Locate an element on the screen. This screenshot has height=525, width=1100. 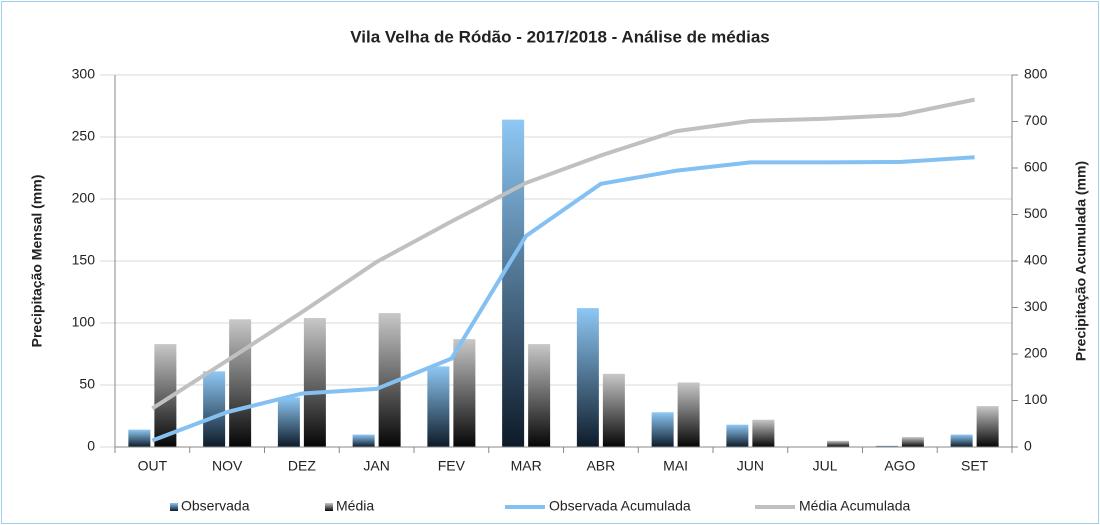
x-tick-label: JUN is located at coordinates (750, 466).